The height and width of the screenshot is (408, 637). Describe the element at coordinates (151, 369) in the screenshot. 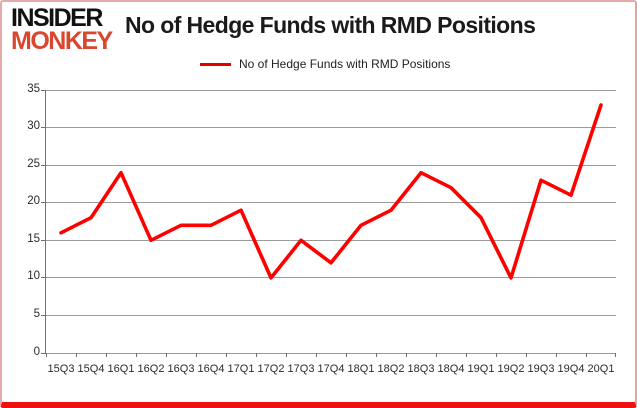

I see `x-axis-label: 16Q2` at that location.